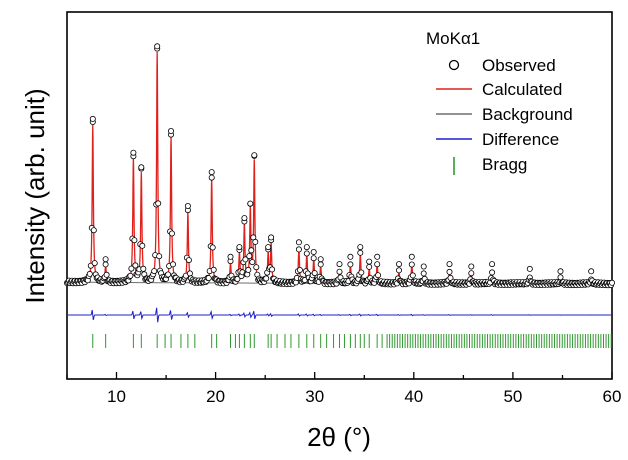  What do you see at coordinates (527, 114) in the screenshot?
I see `legend-background-label: Background` at bounding box center [527, 114].